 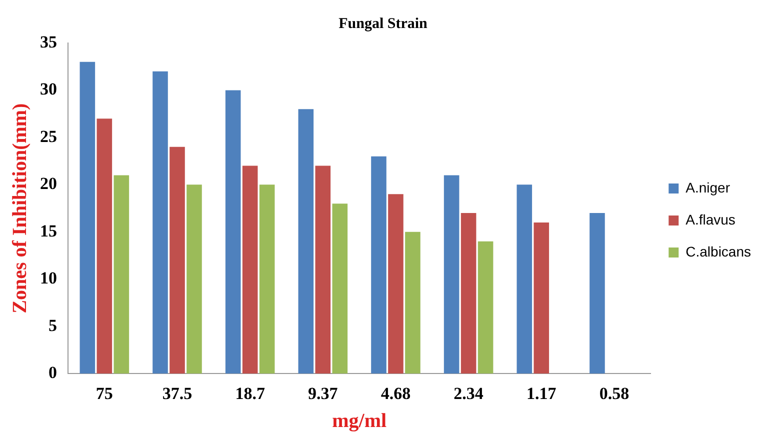 What do you see at coordinates (708, 187) in the screenshot?
I see `legend-label: A.niger` at bounding box center [708, 187].